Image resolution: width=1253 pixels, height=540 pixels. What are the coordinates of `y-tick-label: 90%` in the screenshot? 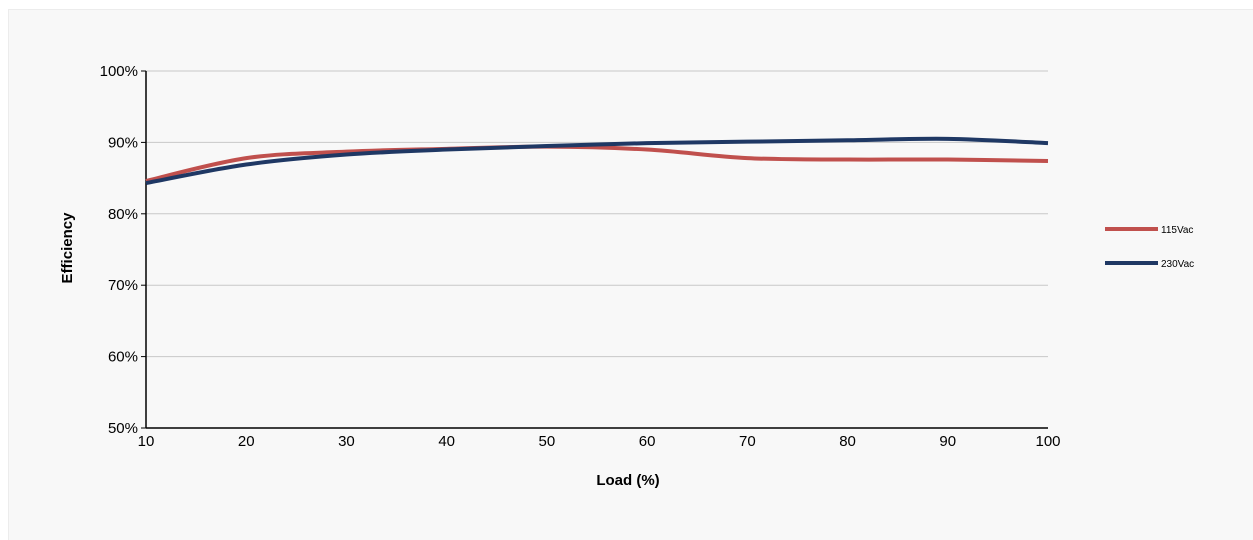 It's located at (123, 142).